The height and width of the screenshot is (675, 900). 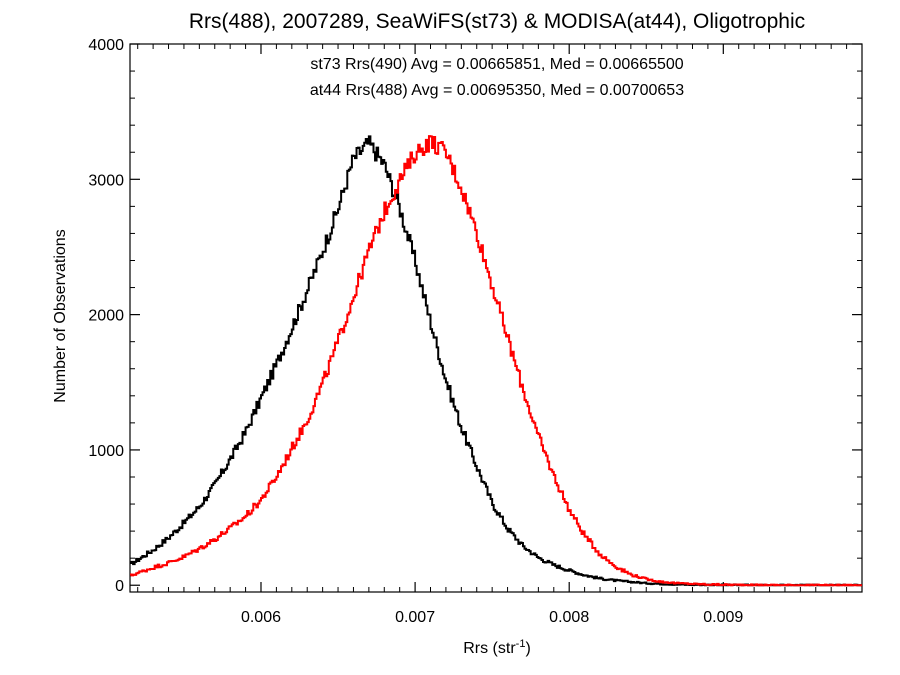 What do you see at coordinates (60, 315) in the screenshot?
I see `y-axis-label: Number of Observations` at bounding box center [60, 315].